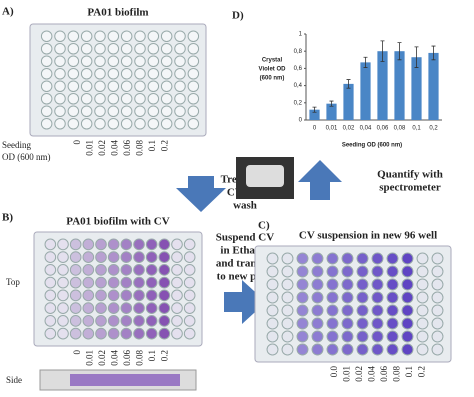 The image size is (474, 397). Describe the element at coordinates (115, 148) in the screenshot. I see `concentration-label: 0.04` at that location.